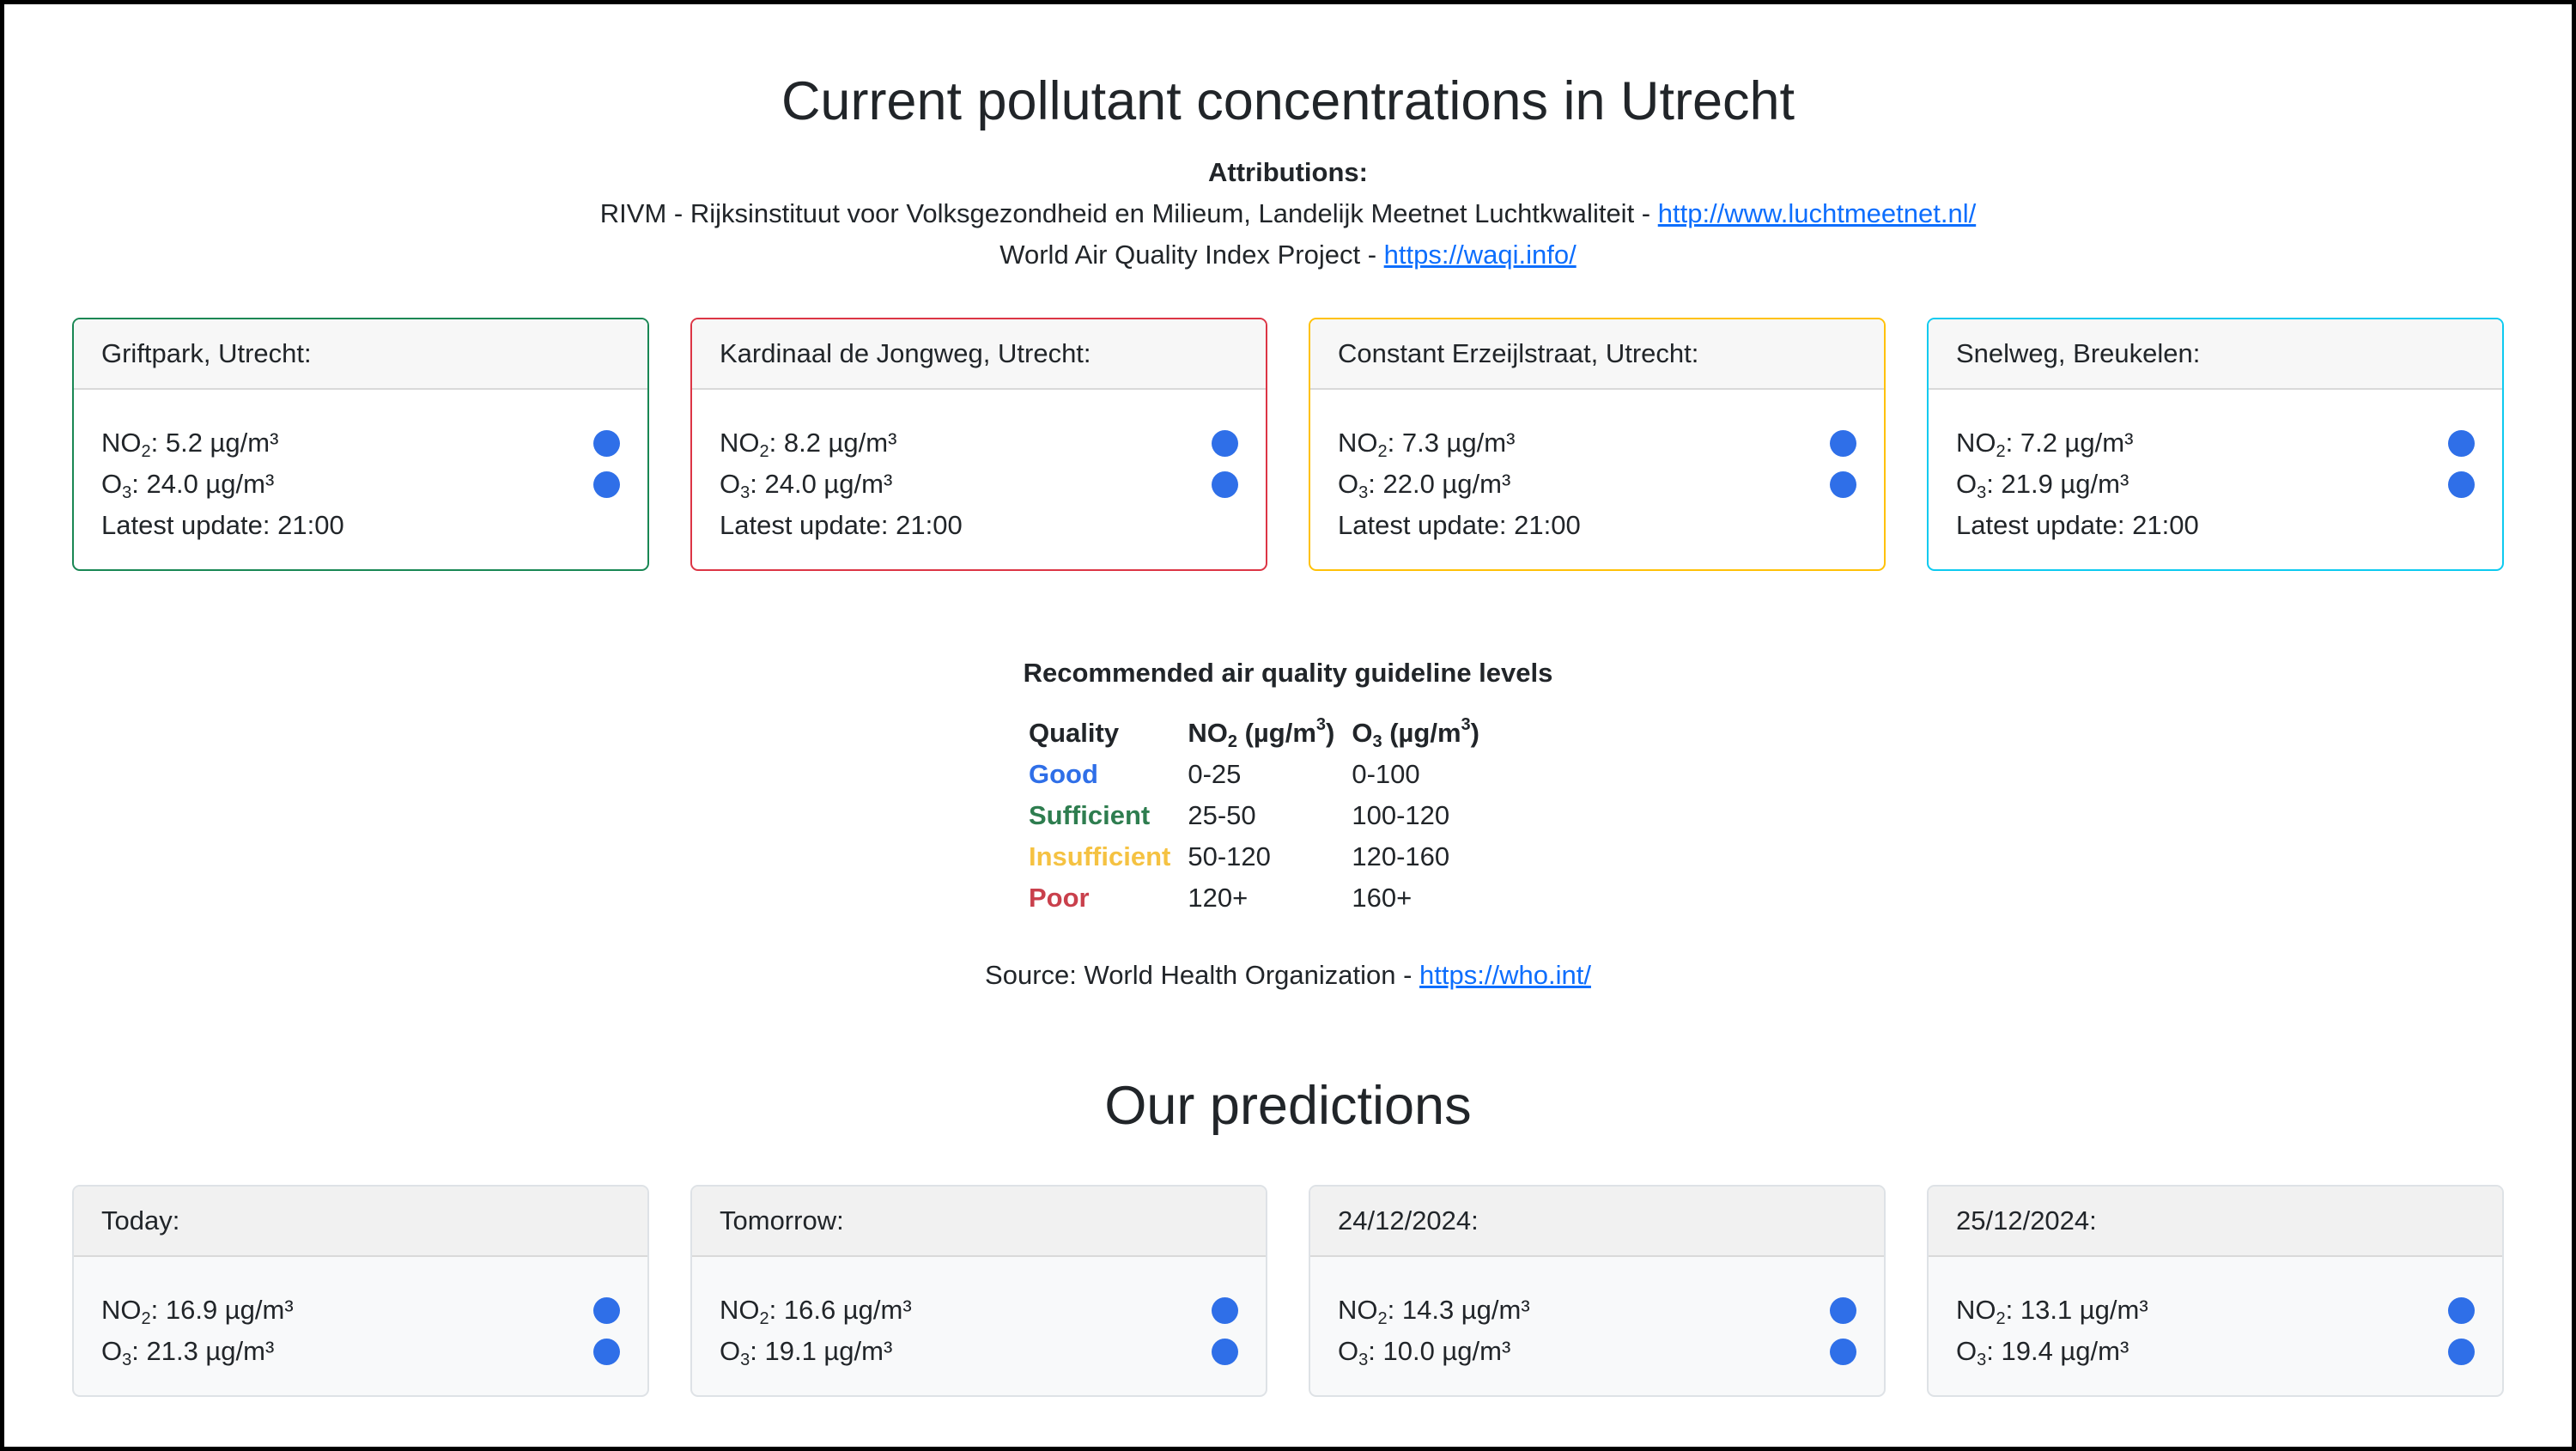  Describe the element at coordinates (1597, 485) in the screenshot. I see `o3-reading: O3: 22.0 µg/m³` at that location.